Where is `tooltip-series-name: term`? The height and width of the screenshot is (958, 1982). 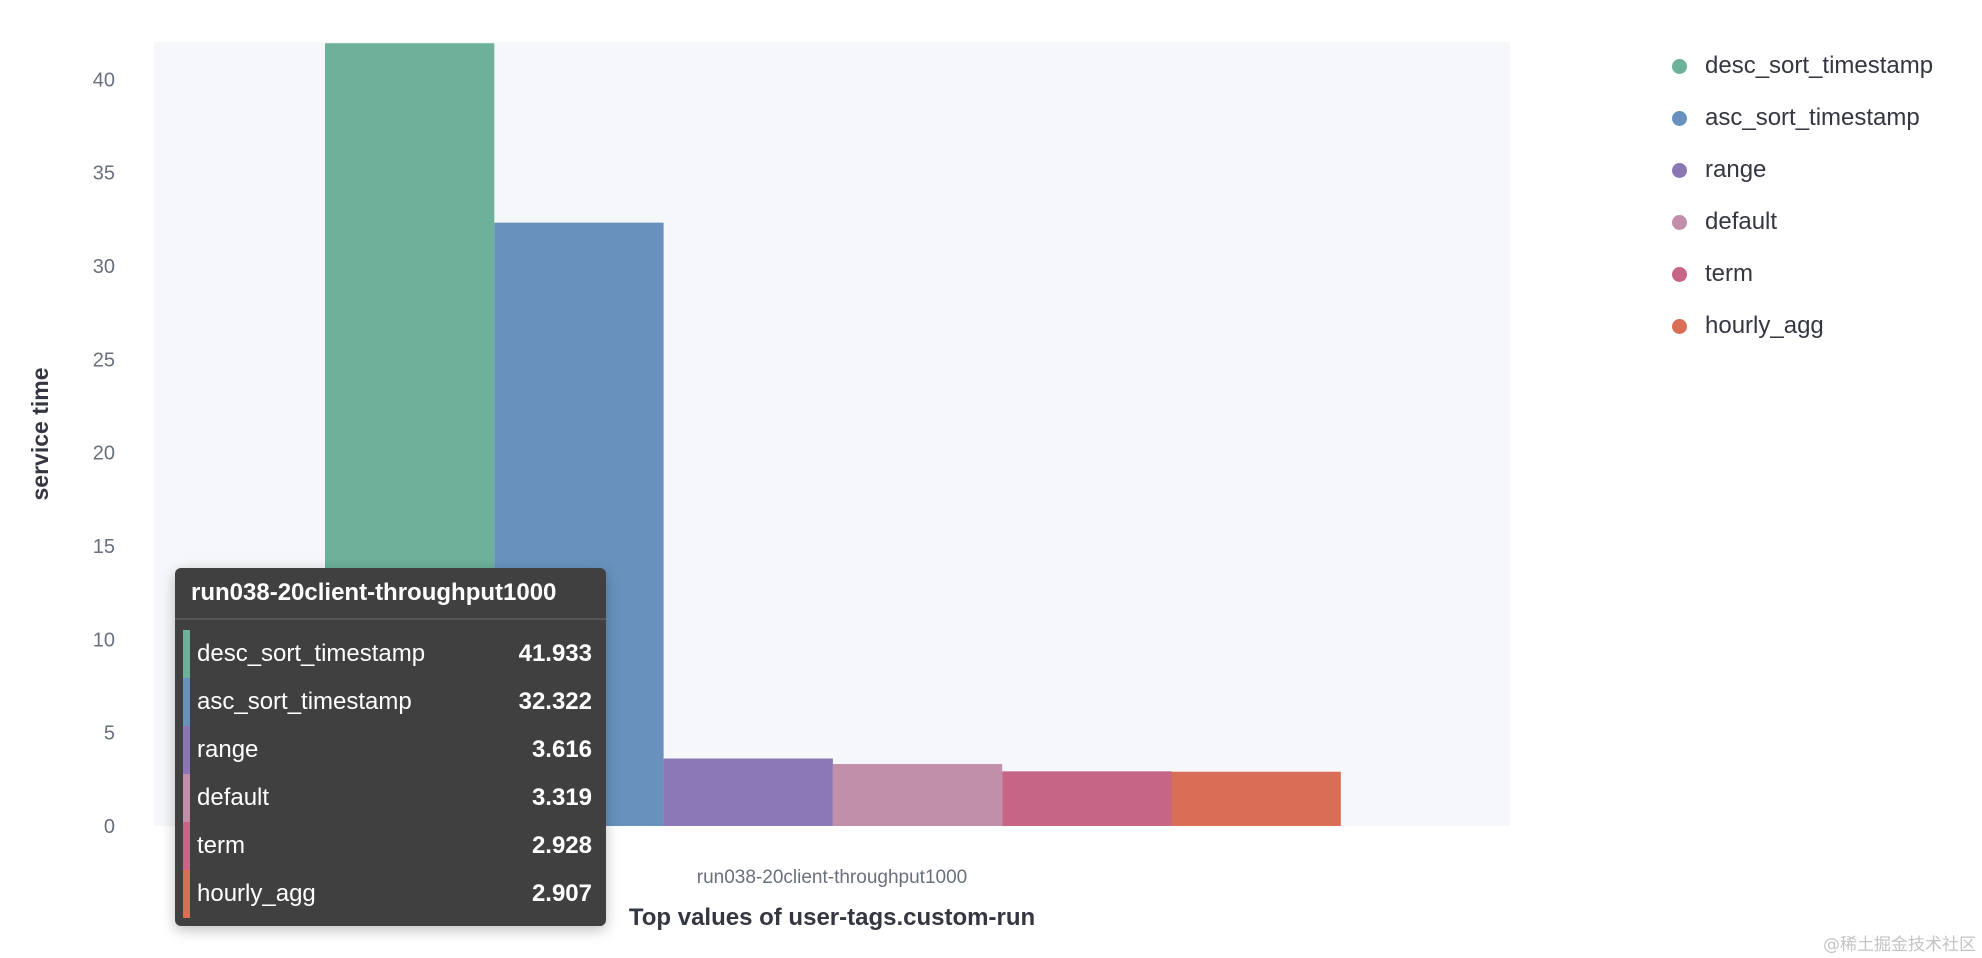
tooltip-series-name: term is located at coordinates (221, 845).